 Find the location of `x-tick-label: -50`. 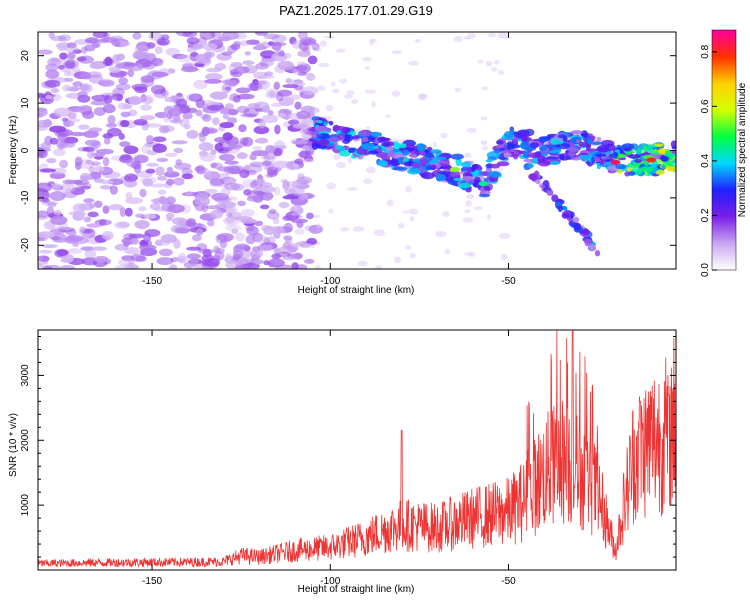

x-tick-label: -50 is located at coordinates (508, 581).